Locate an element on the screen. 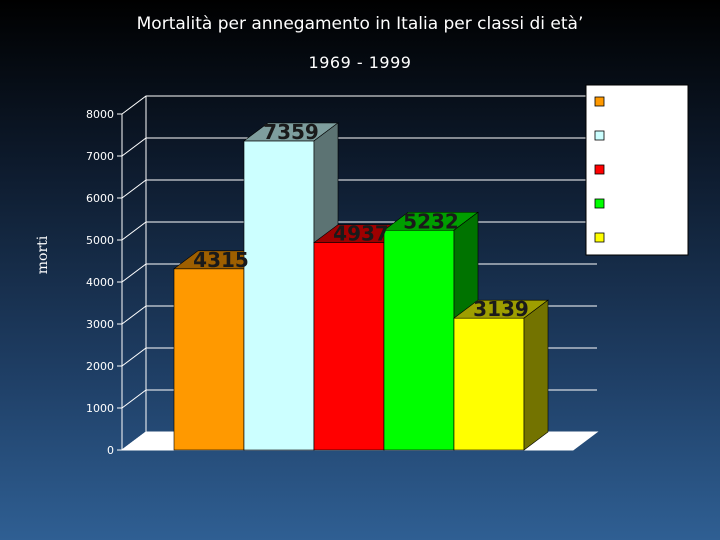  y-tick-label: 2000 is located at coordinates (100, 366).